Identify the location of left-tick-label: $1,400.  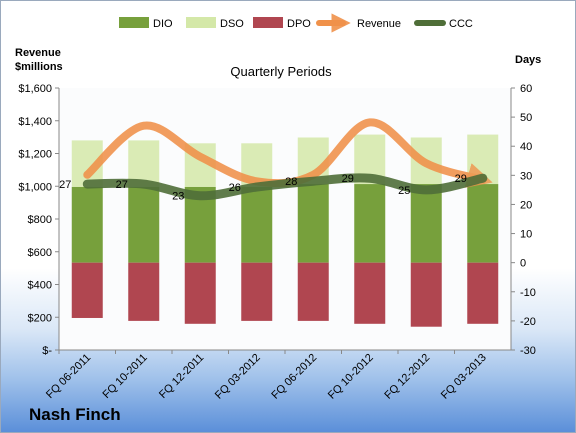
(35, 122).